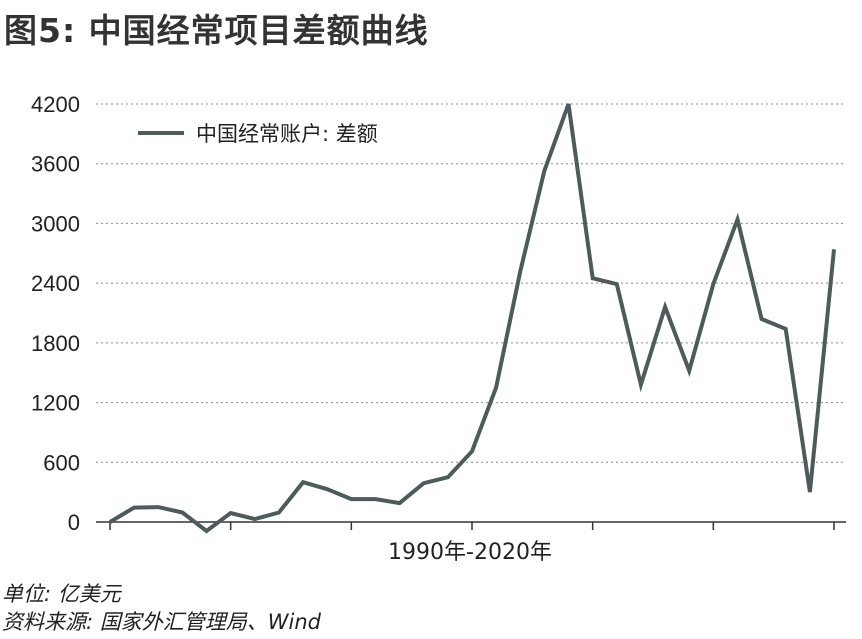 The image size is (862, 639). I want to click on y-tick-label: 3600, so click(55, 164).